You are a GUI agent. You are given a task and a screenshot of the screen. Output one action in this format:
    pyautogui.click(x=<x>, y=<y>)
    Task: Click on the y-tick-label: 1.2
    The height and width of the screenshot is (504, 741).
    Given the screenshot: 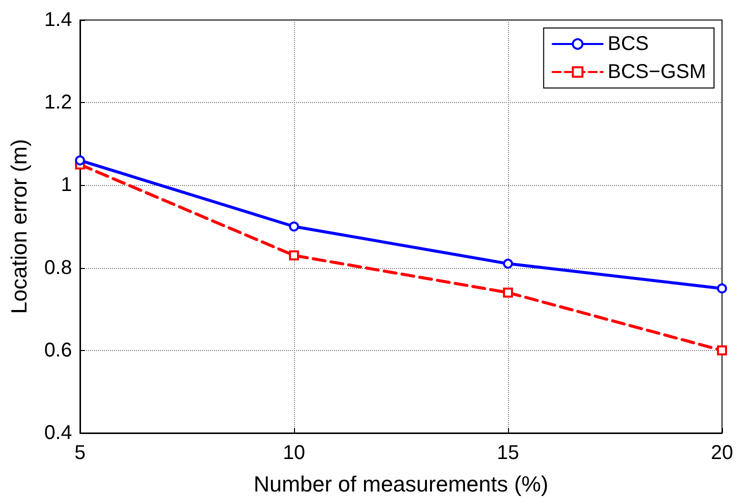 What is the action you would take?
    pyautogui.click(x=58, y=103)
    